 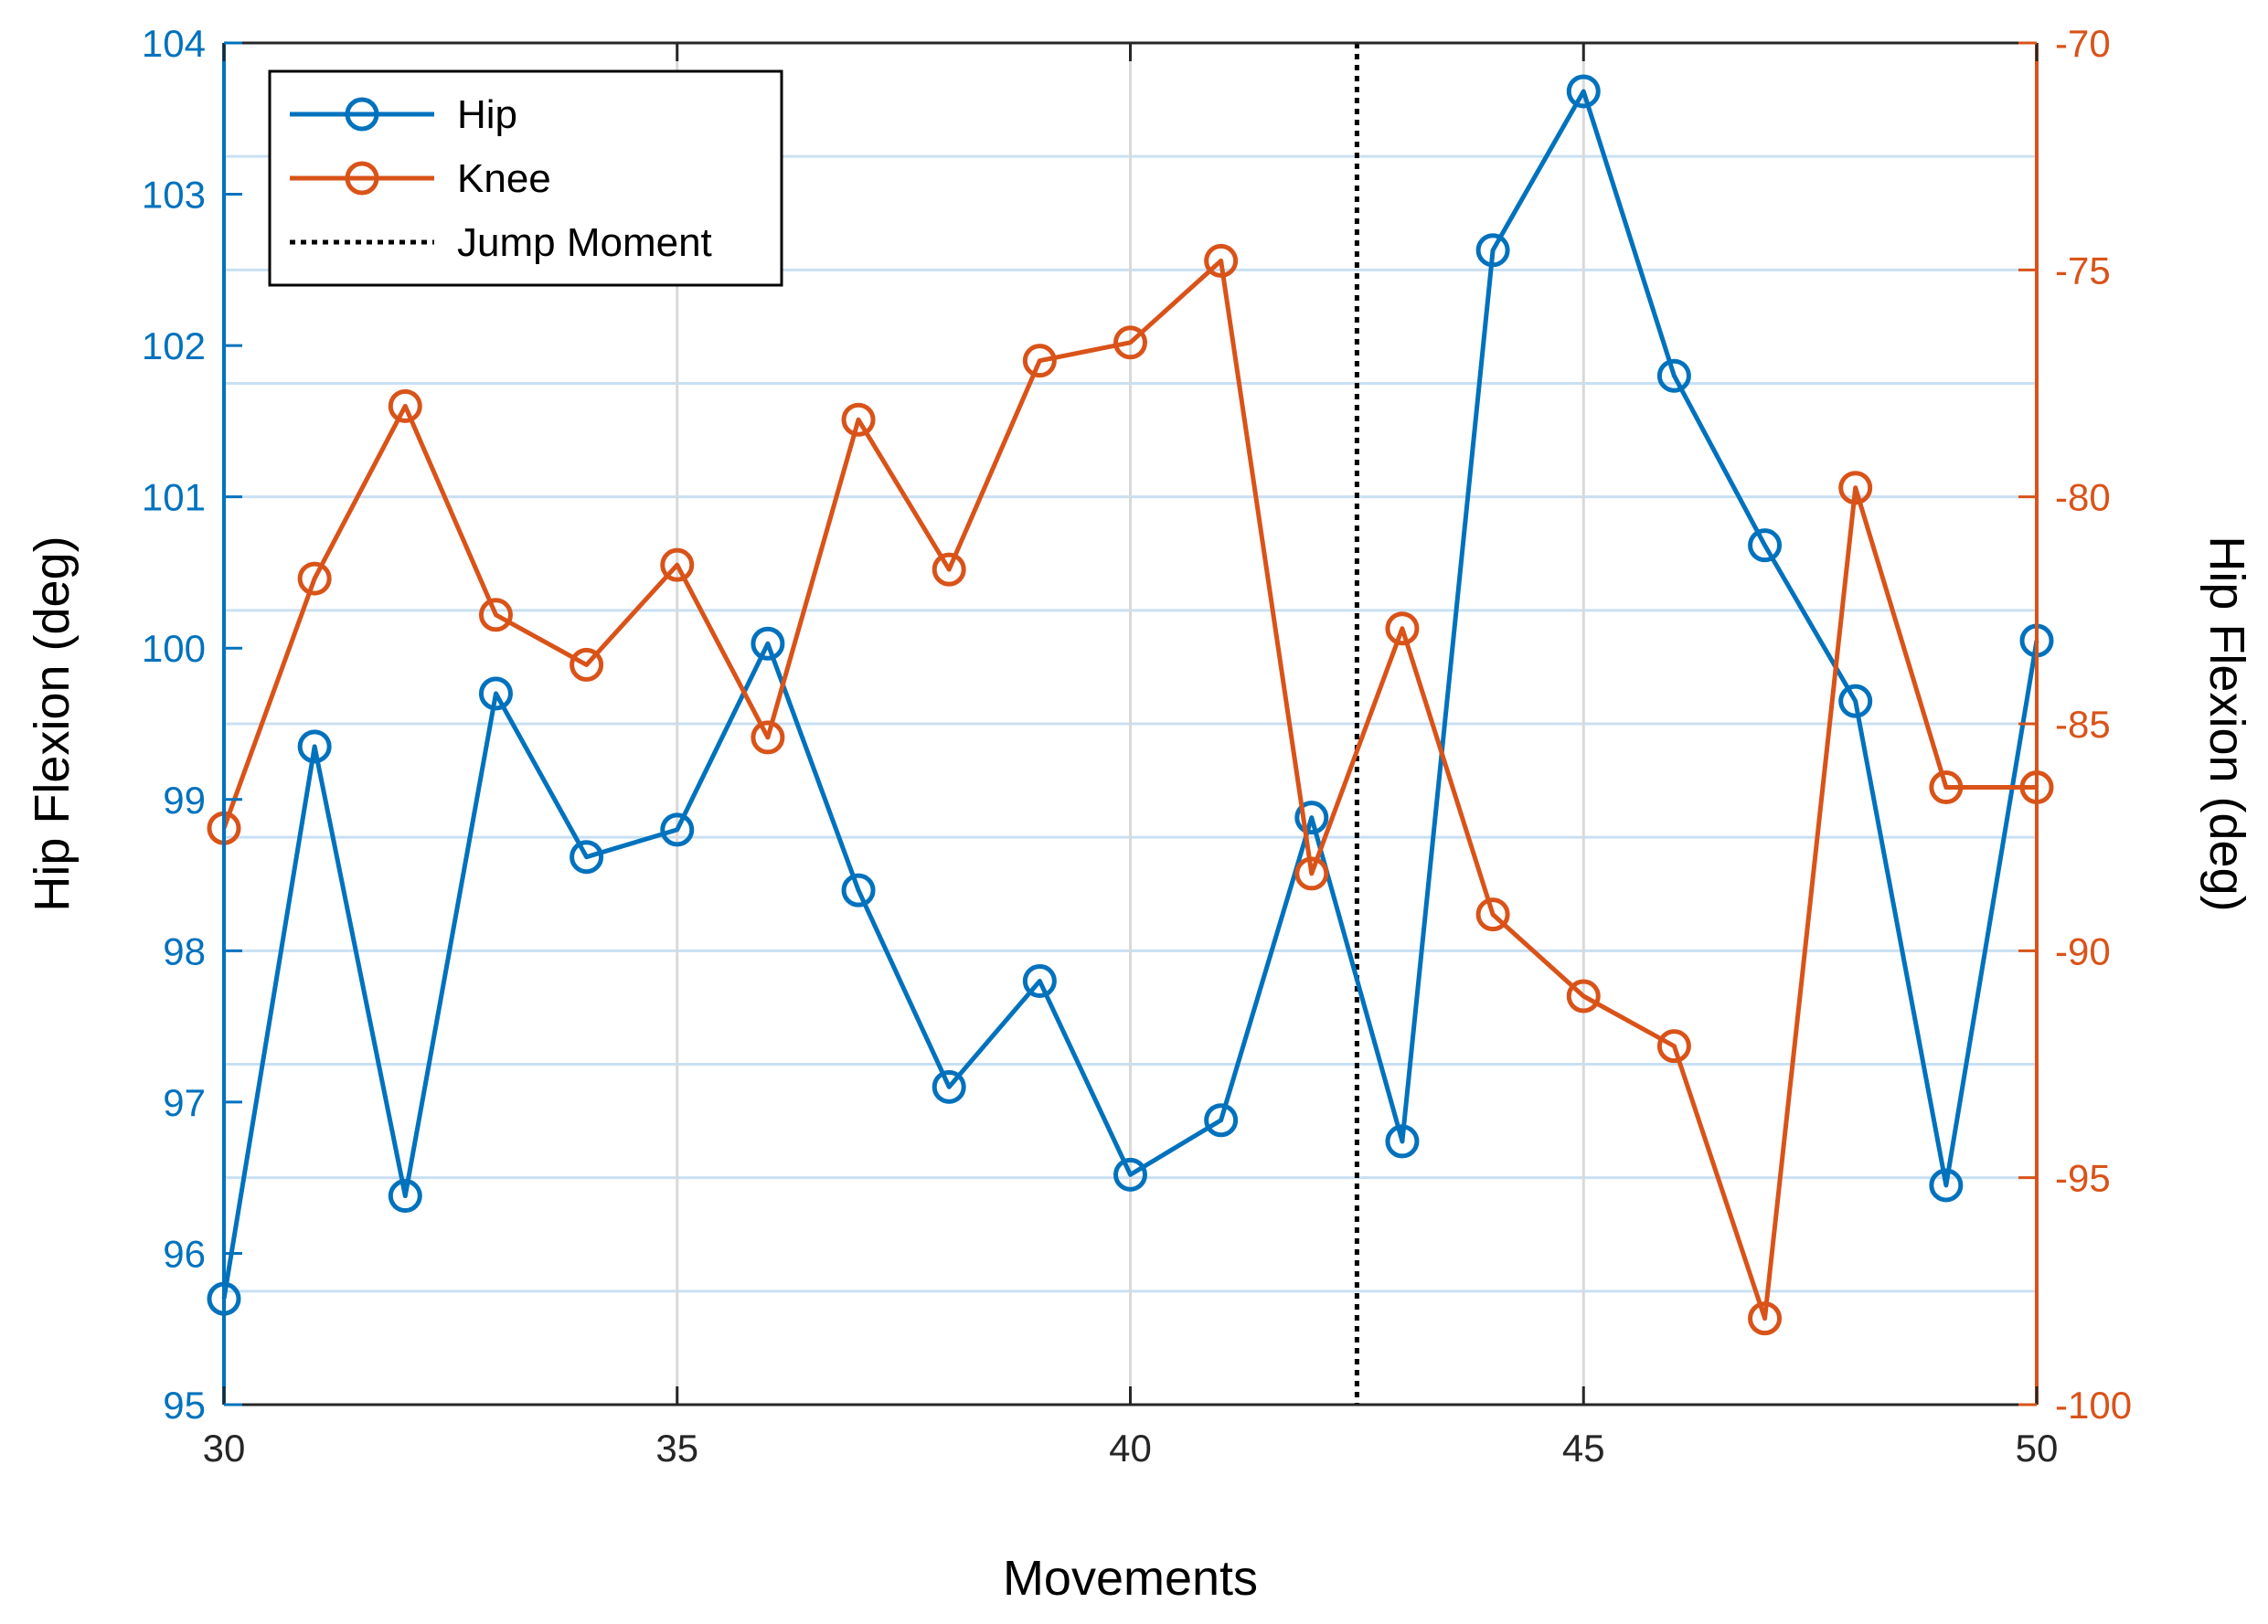 I want to click on legend-entry-knee: Knee, so click(x=420, y=178).